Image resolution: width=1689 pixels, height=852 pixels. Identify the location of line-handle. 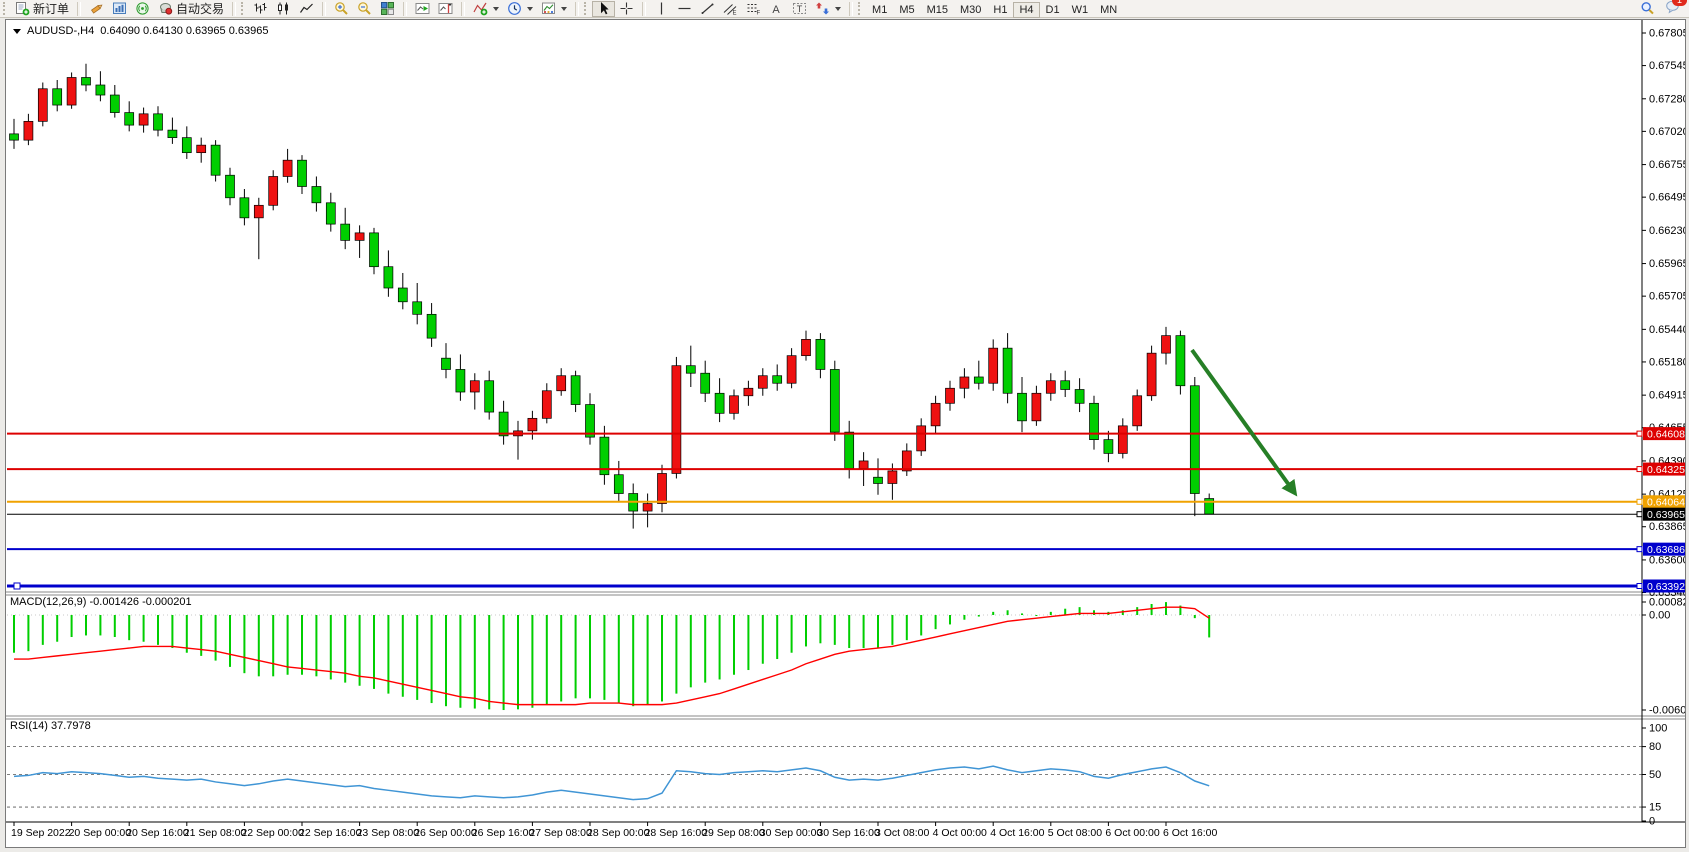
(17, 586).